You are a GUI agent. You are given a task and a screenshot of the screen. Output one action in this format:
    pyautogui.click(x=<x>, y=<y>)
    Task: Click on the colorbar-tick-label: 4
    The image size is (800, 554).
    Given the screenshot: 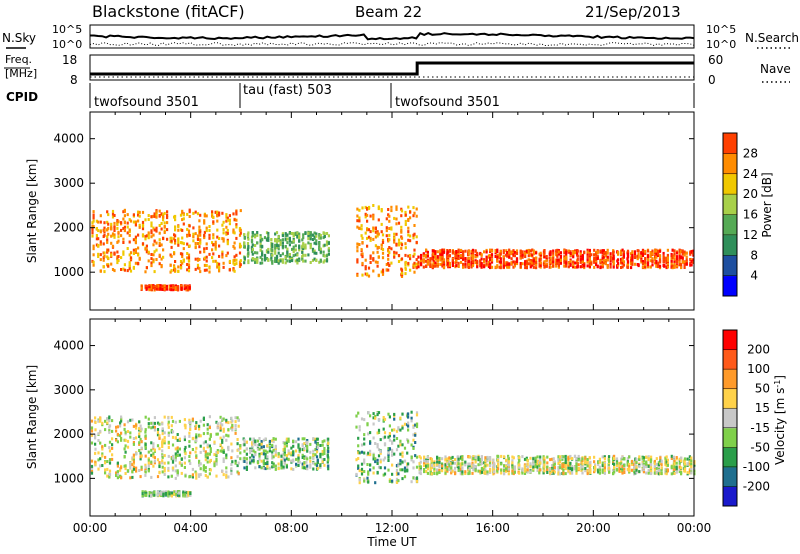 What is the action you would take?
    pyautogui.click(x=754, y=276)
    